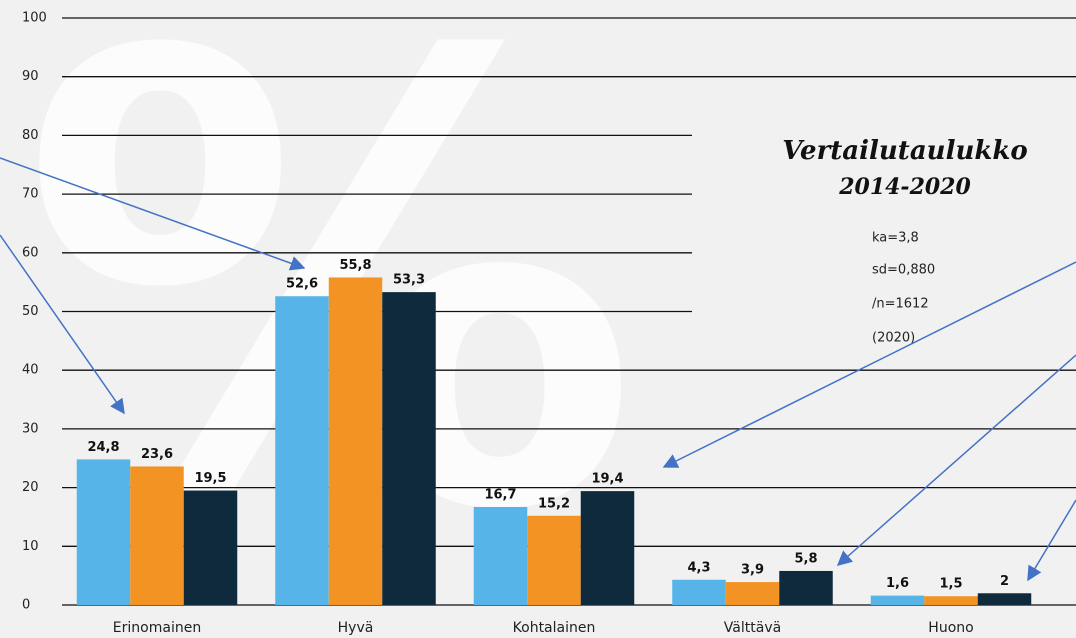 This screenshot has width=1076, height=638. Describe the element at coordinates (897, 583) in the screenshot. I see `value-label: 1,6` at that location.